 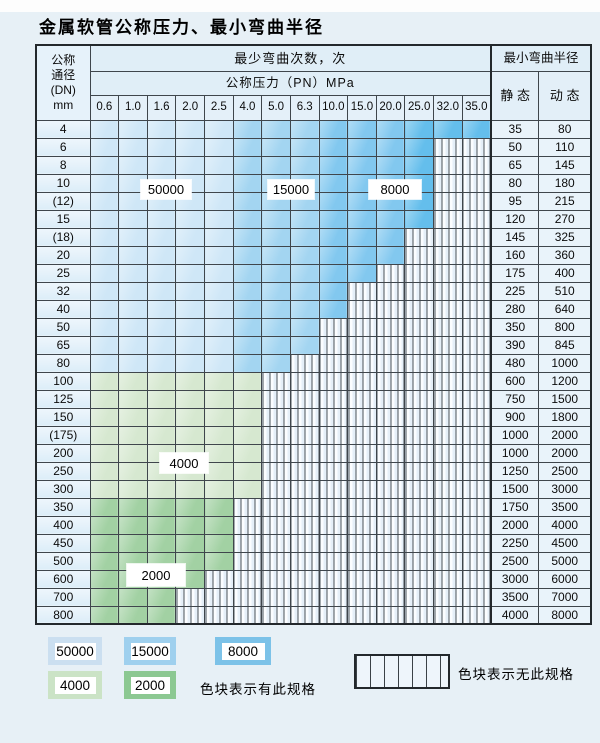 I want to click on dn-cell: 25, so click(x=63, y=273).